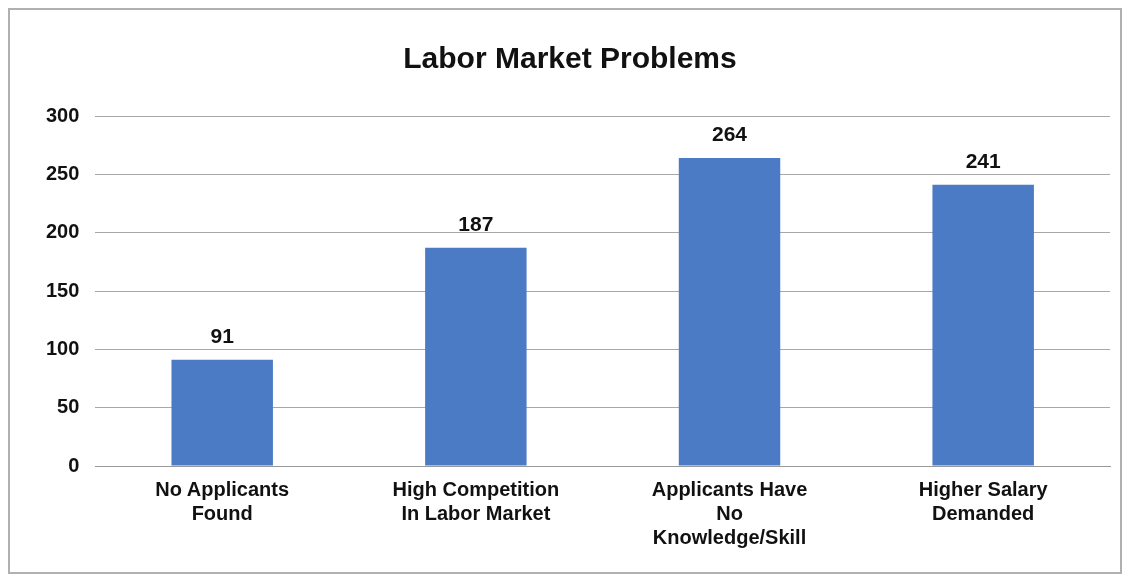  Describe the element at coordinates (222, 500) in the screenshot. I see `x-tick-label: No Applicants Found` at that location.